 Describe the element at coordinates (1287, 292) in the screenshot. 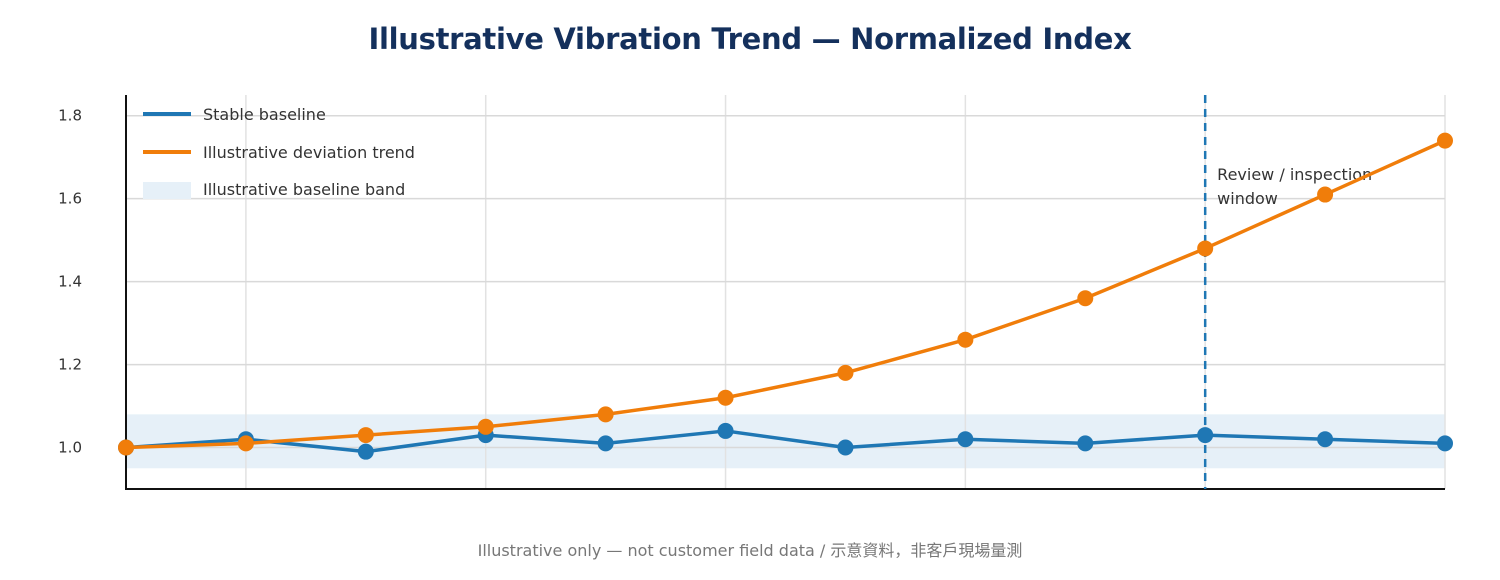

I see `inspection-window-layer: Review / inspection window` at that location.